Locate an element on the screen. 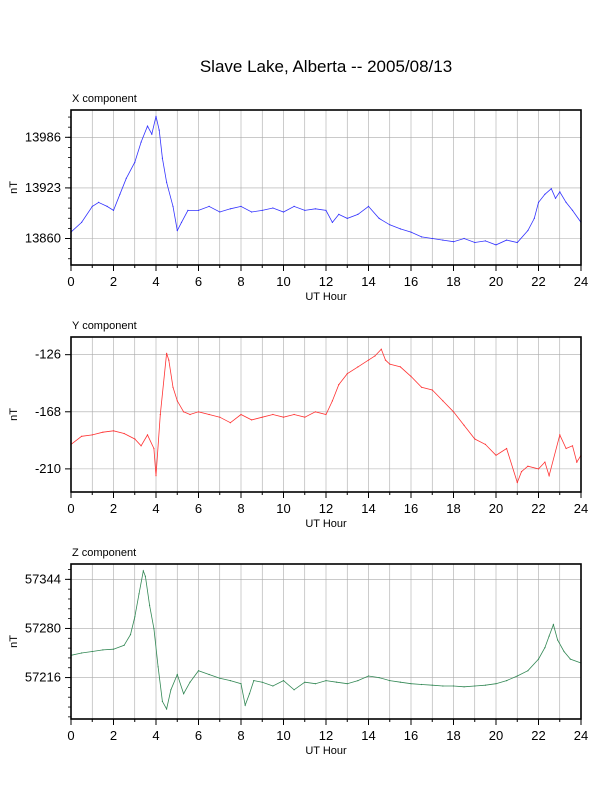 The height and width of the screenshot is (792, 612). x-tick-label: 22 is located at coordinates (538, 281).